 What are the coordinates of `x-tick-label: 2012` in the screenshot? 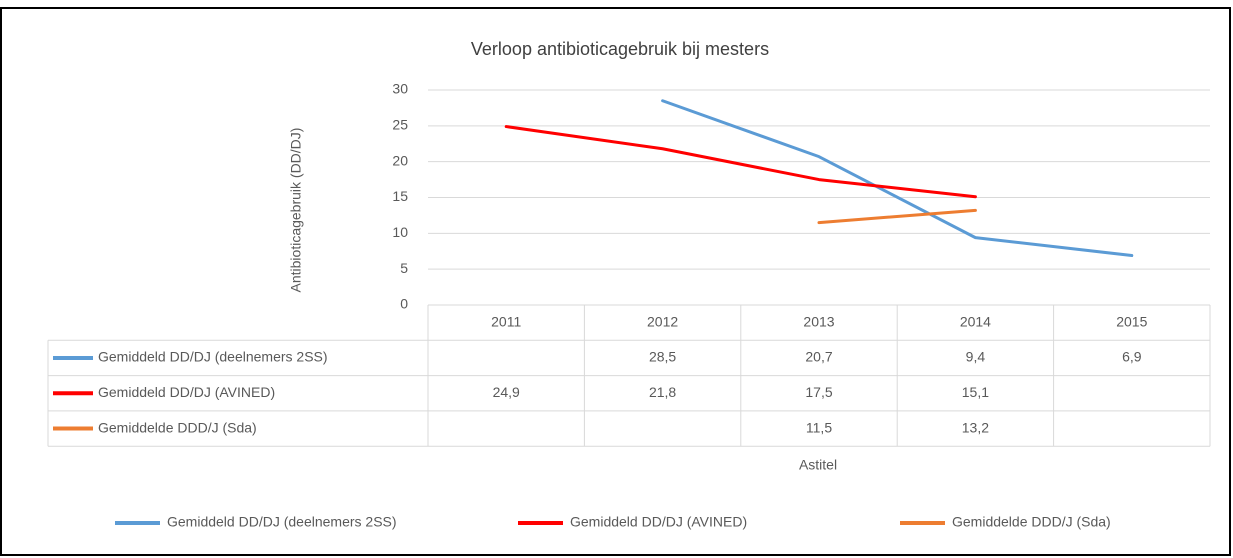 It's located at (662, 321).